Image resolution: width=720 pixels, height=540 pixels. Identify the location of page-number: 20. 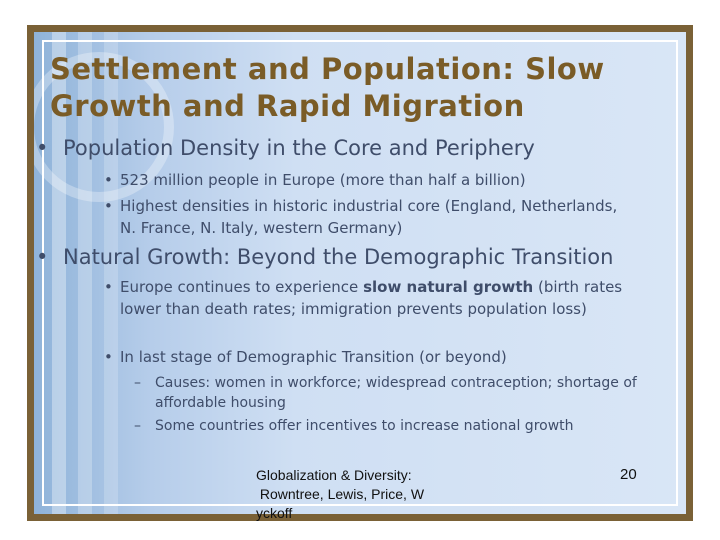
(628, 474).